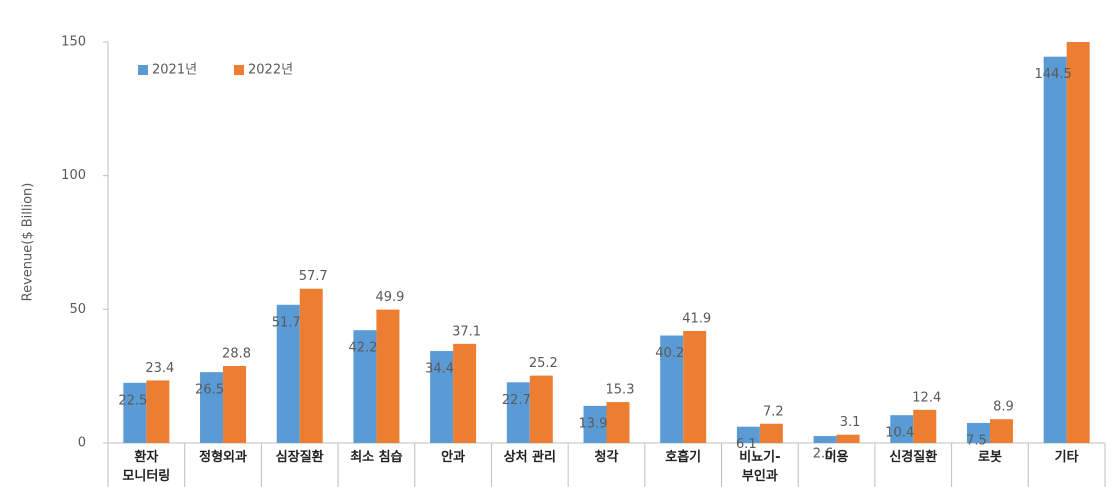  What do you see at coordinates (73, 42) in the screenshot?
I see `y-tick-label: 150` at bounding box center [73, 42].